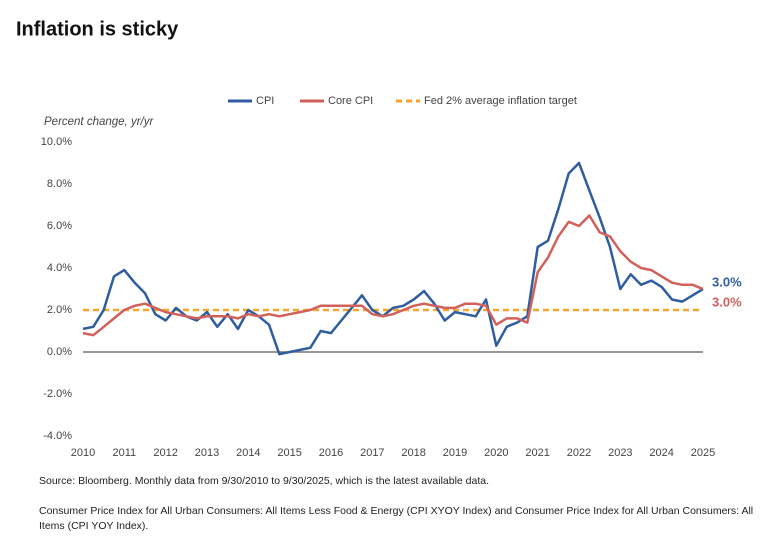 The width and height of the screenshot is (780, 558). What do you see at coordinates (579, 453) in the screenshot?
I see `x-tick-label: 2022` at bounding box center [579, 453].